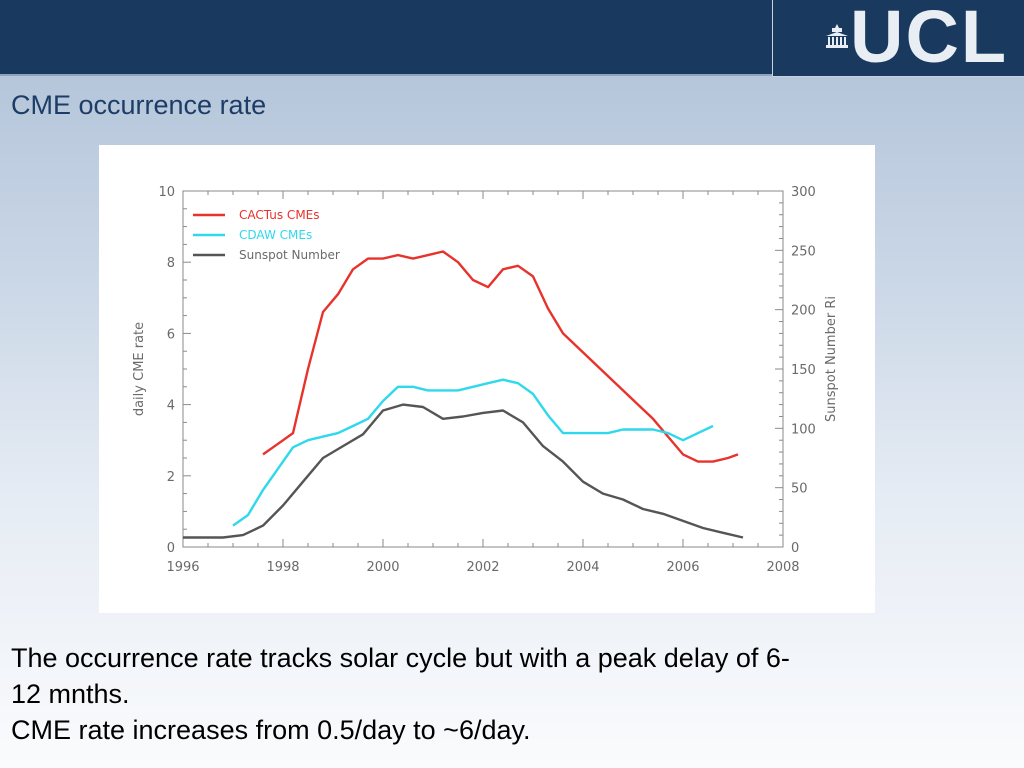 The height and width of the screenshot is (768, 1024). I want to click on x-tick-label: 1998, so click(282, 567).